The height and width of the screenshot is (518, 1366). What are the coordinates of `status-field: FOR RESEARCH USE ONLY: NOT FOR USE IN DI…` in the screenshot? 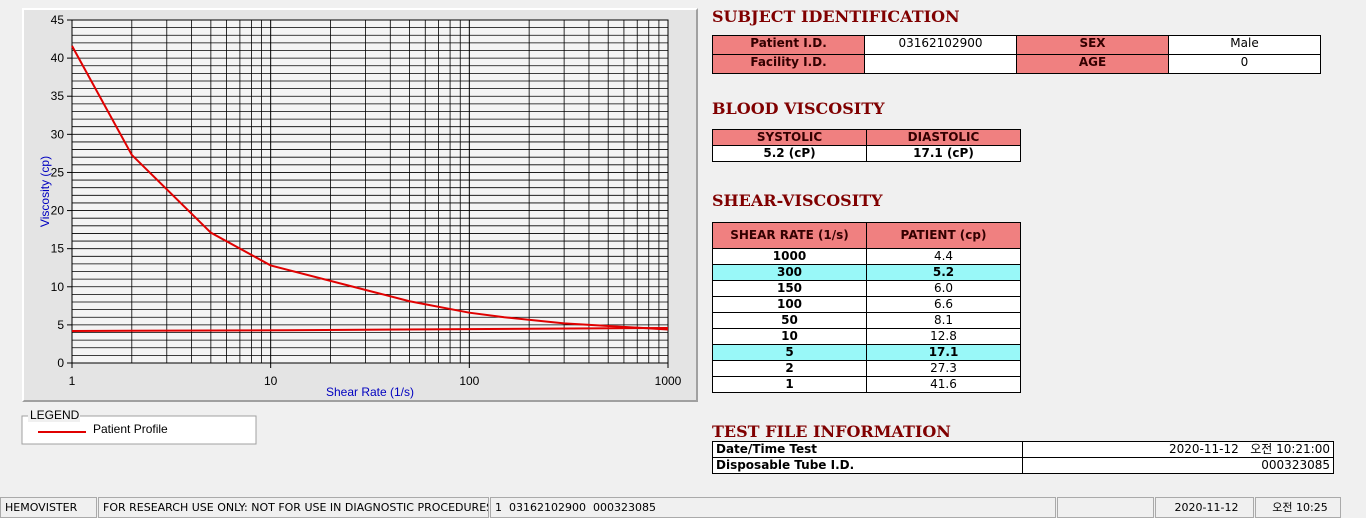 It's located at (293, 507).